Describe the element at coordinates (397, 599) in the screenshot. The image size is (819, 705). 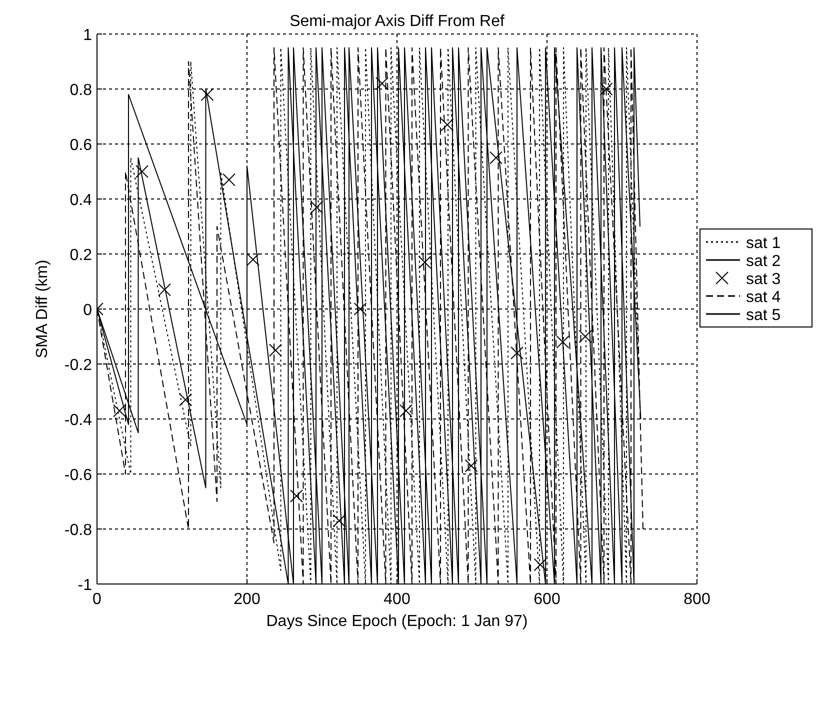
I see `x-tick-label: 400` at that location.